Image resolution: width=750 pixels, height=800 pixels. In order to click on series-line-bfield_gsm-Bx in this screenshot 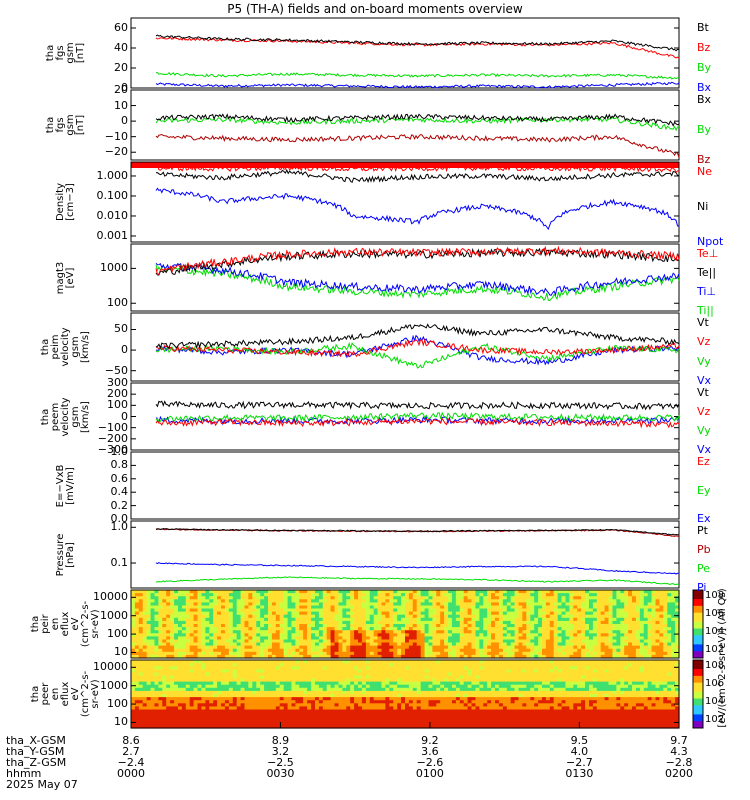, I will do `click(417, 85)`.